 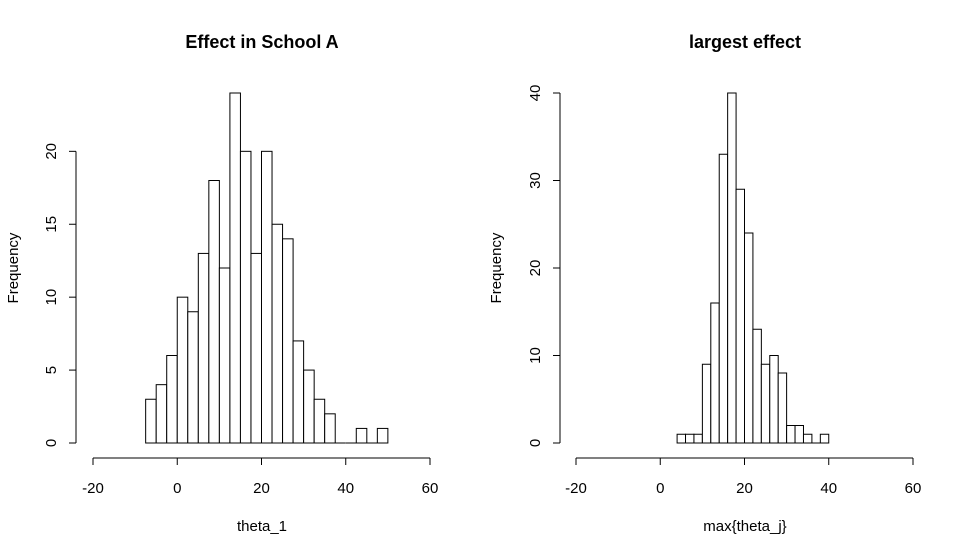 I want to click on chart-title: largest effect, so click(x=745, y=42).